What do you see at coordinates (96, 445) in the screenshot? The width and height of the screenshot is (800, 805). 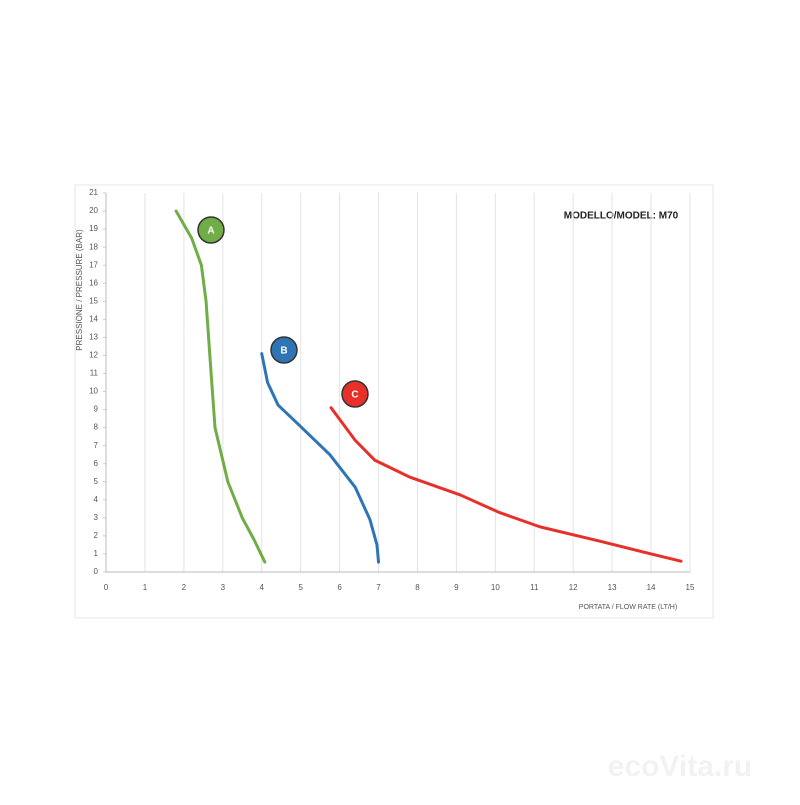 I see `y-tick-label: 7` at bounding box center [96, 445].